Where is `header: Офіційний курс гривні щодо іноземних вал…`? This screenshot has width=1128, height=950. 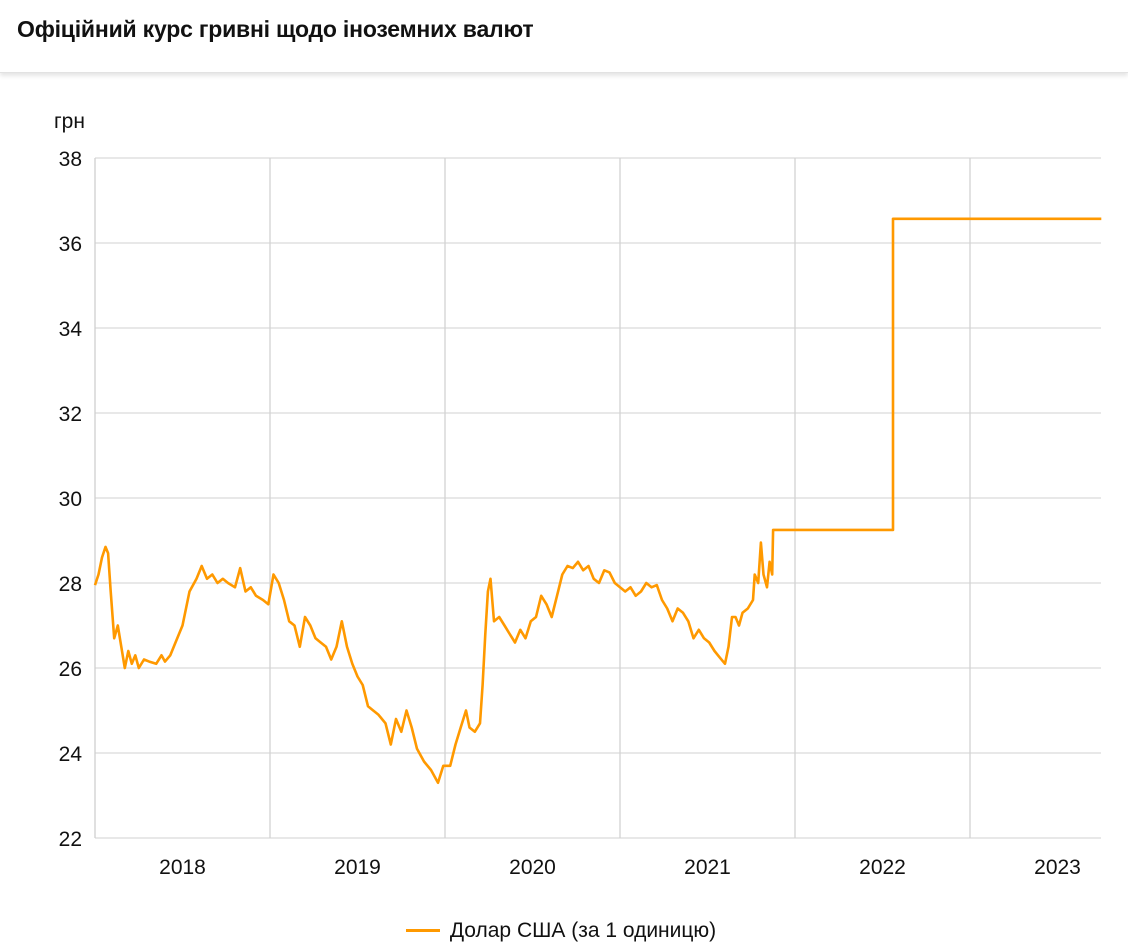 header: Офіційний курс гривні щодо іноземних вал… is located at coordinates (564, 36).